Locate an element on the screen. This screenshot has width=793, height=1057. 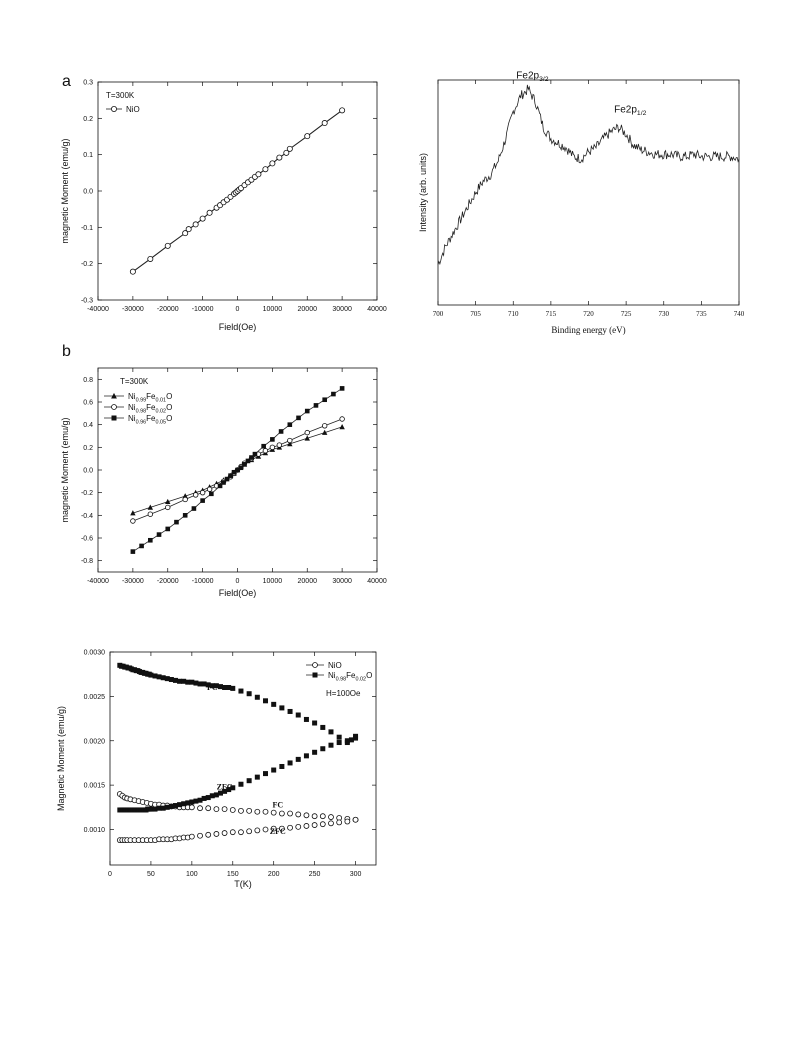
x-tick-label: 250 is located at coordinates (315, 874).